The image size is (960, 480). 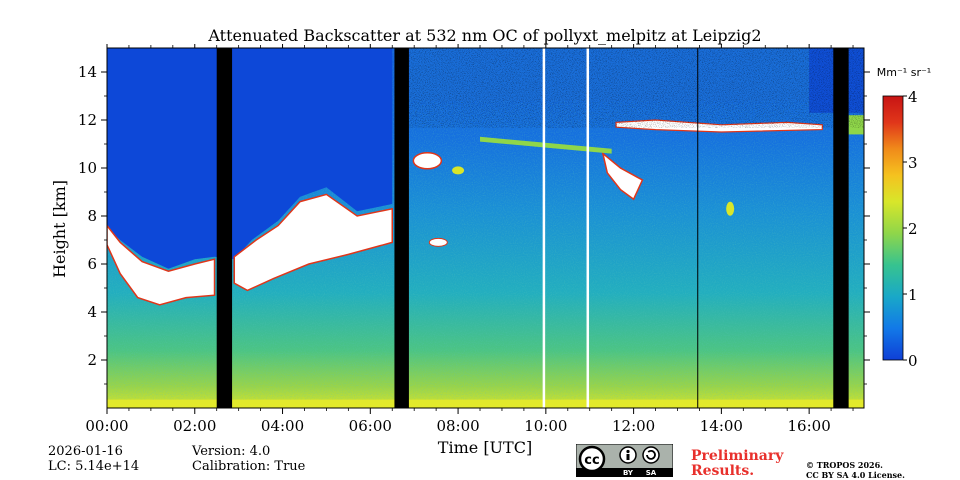 What do you see at coordinates (370, 426) in the screenshot?
I see `x-tick-label: 06:00` at bounding box center [370, 426].